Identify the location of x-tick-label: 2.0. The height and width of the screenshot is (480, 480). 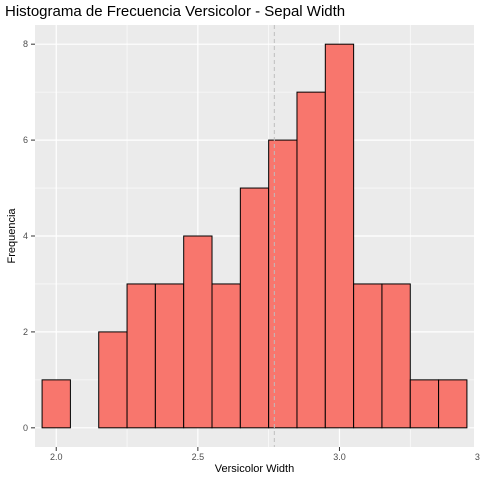
(56, 457).